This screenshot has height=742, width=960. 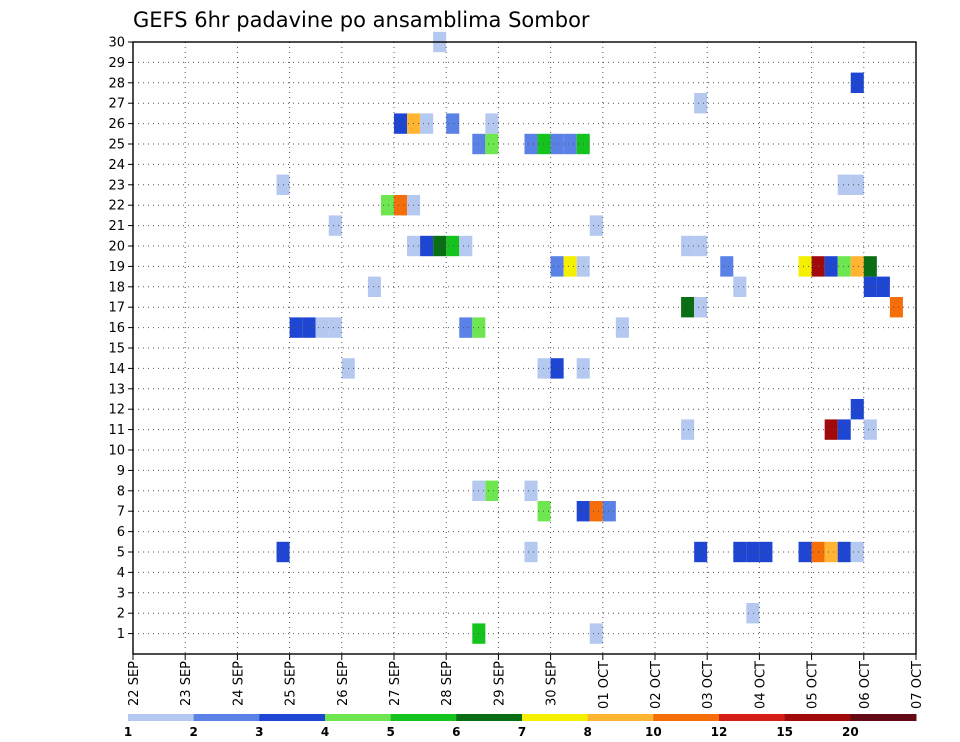 I want to click on x-tick-label: 28 SEP, so click(x=447, y=683).